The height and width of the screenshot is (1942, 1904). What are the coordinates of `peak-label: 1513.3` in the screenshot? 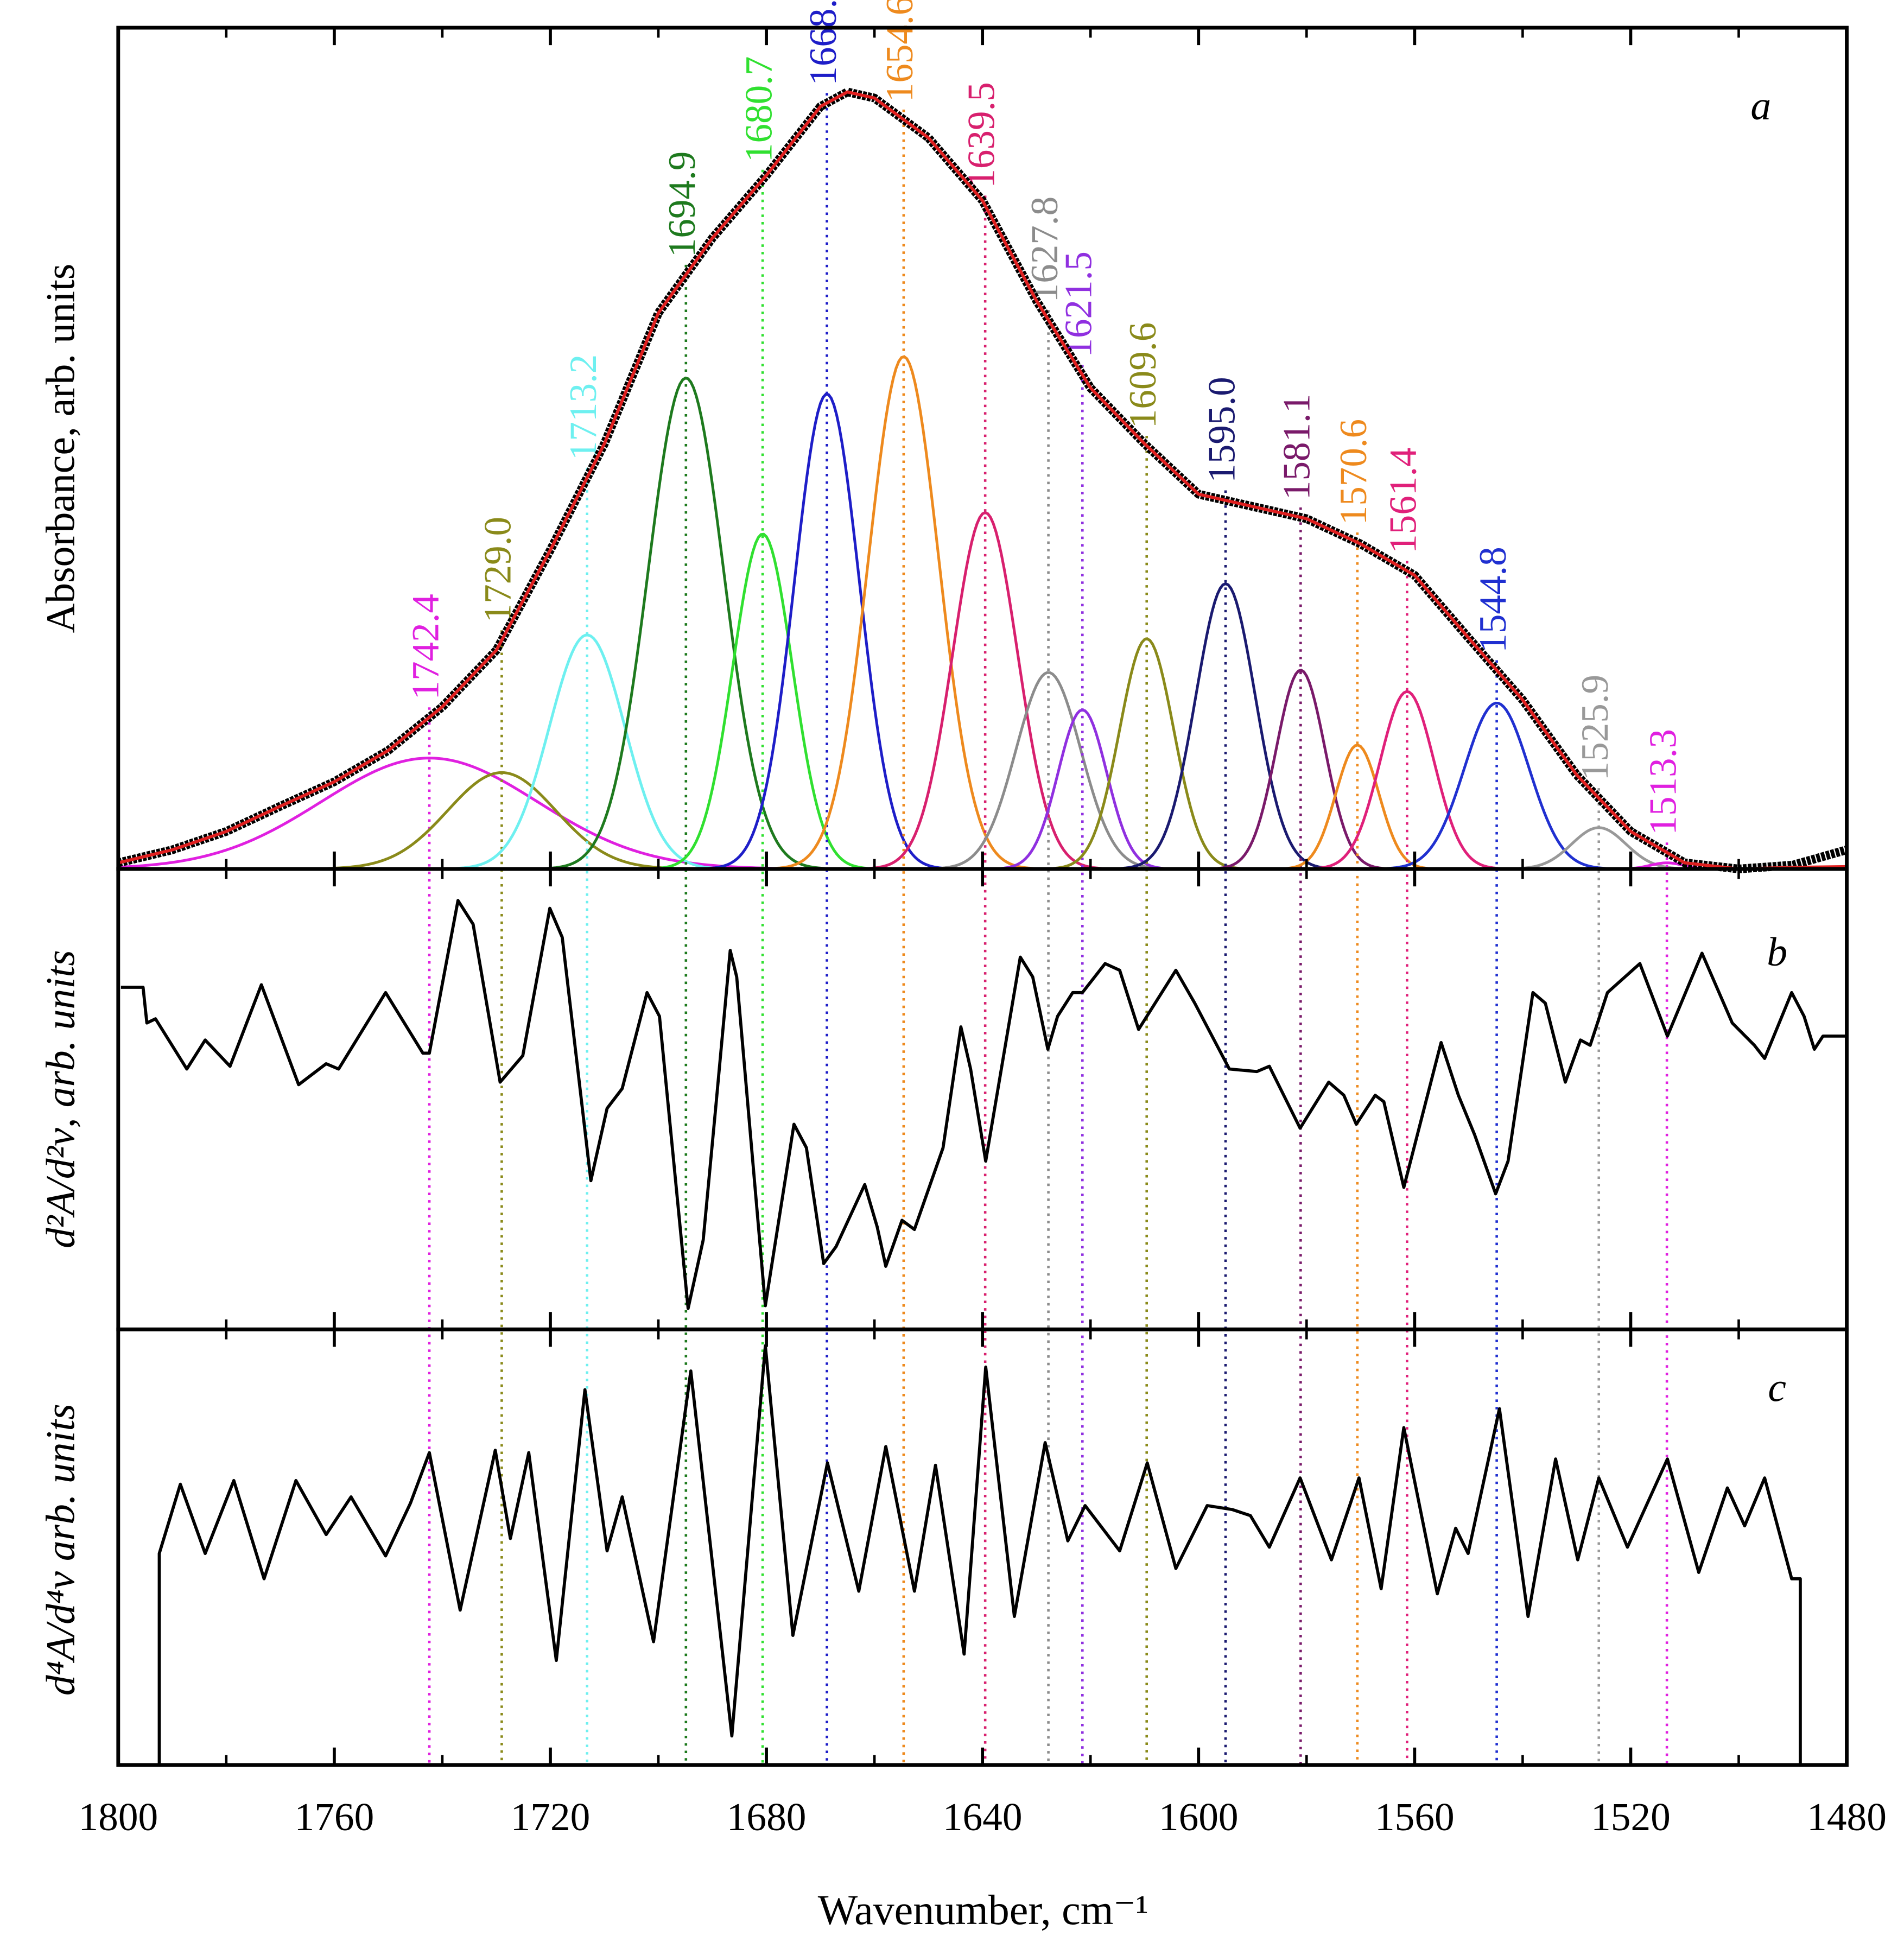 It's located at (1663, 782).